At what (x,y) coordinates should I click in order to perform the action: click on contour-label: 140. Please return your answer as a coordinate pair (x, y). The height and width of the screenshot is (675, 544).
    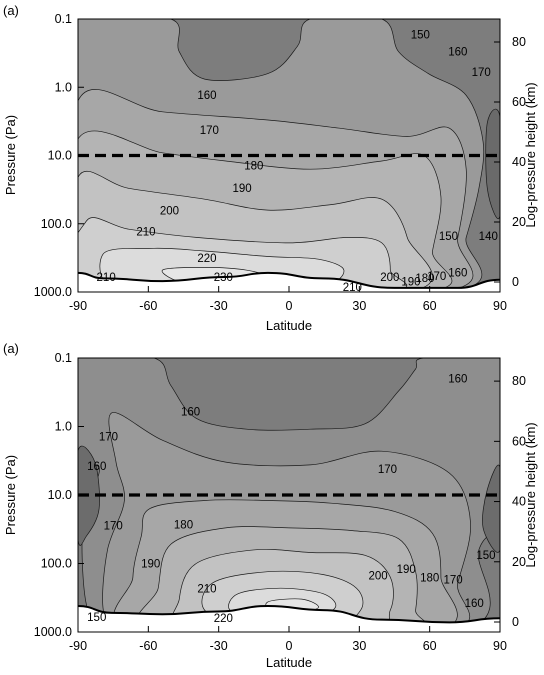
    Looking at the image, I should click on (488, 237).